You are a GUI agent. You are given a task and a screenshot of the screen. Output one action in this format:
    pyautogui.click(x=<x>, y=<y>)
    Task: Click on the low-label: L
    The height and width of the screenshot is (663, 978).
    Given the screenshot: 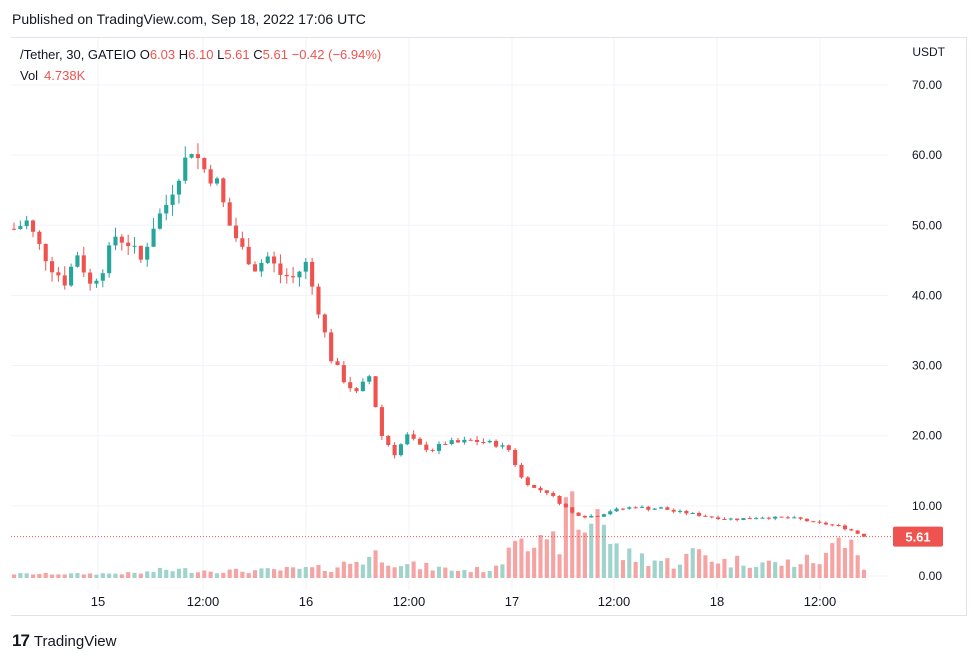 What is the action you would take?
    pyautogui.click(x=221, y=54)
    